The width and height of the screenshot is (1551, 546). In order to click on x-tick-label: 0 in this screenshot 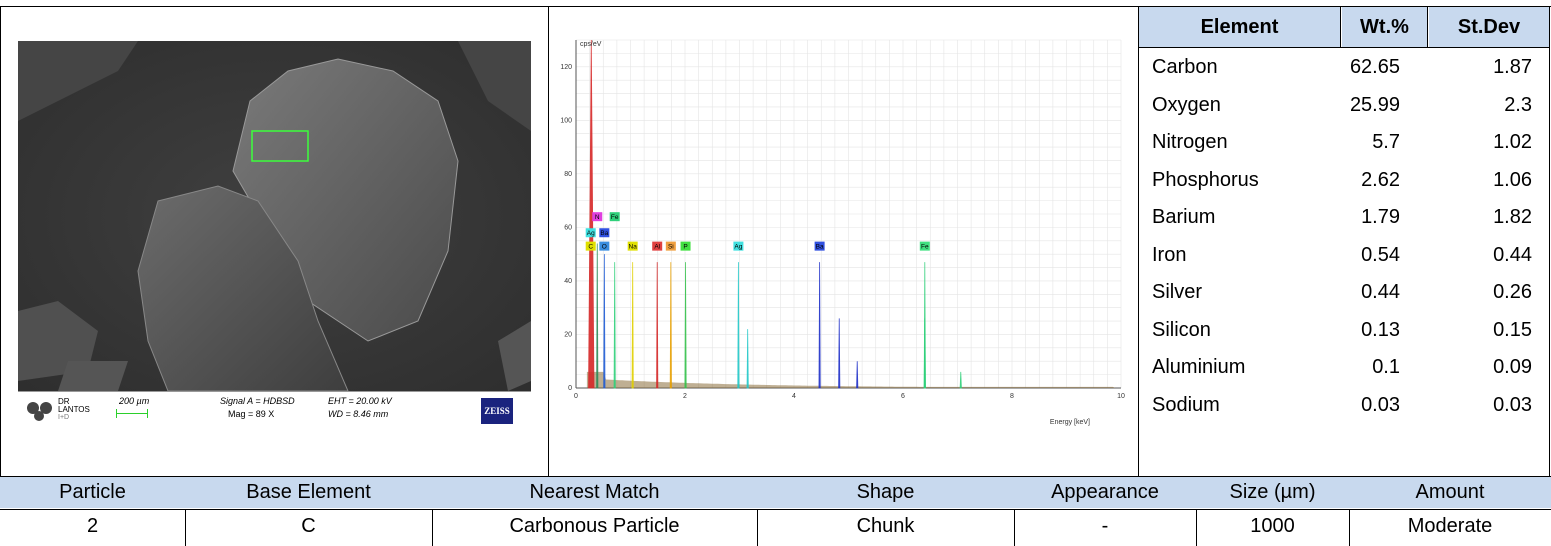, I will do `click(576, 396)`.